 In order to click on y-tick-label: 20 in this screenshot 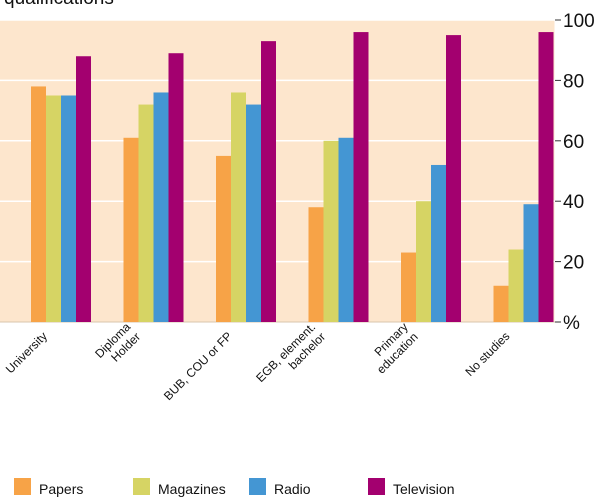, I will do `click(573, 263)`.